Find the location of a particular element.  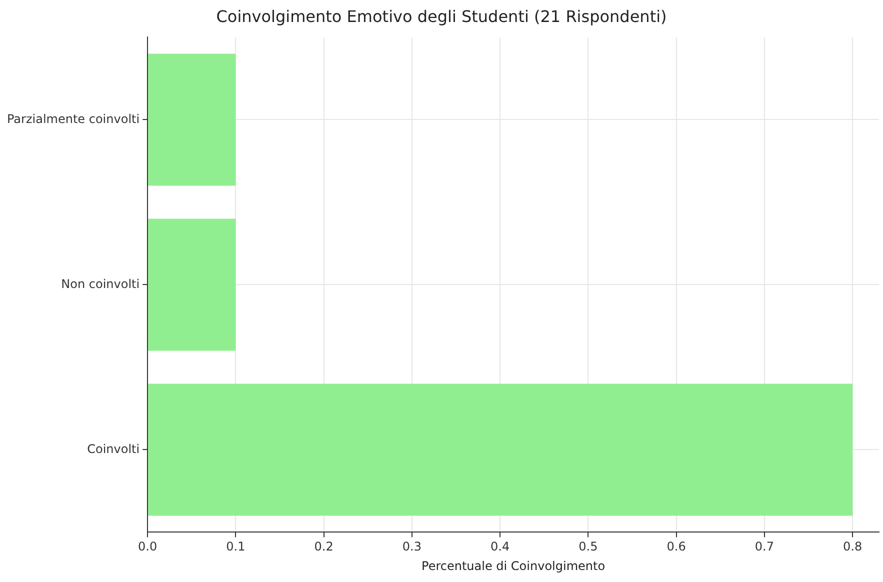

x-tick-label: 0.7 is located at coordinates (764, 547).